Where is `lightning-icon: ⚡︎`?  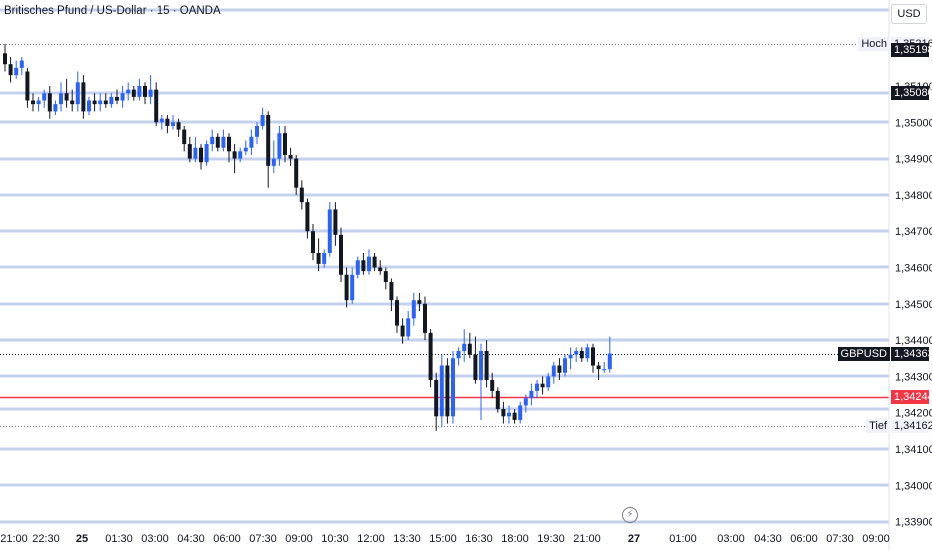
lightning-icon: ⚡︎ is located at coordinates (630, 515).